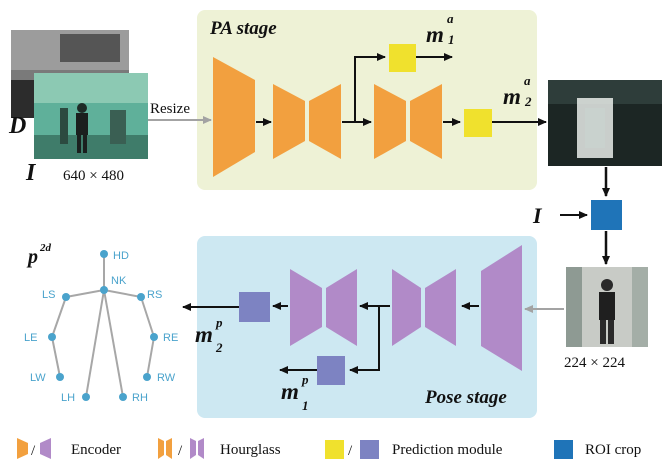 This screenshot has width=668, height=462. I want to click on roi-input-label: I, so click(537, 215).